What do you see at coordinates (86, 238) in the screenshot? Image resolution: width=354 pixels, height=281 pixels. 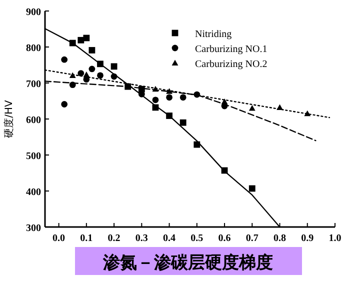 I see `x-tick-label: 0.1` at bounding box center [86, 238].